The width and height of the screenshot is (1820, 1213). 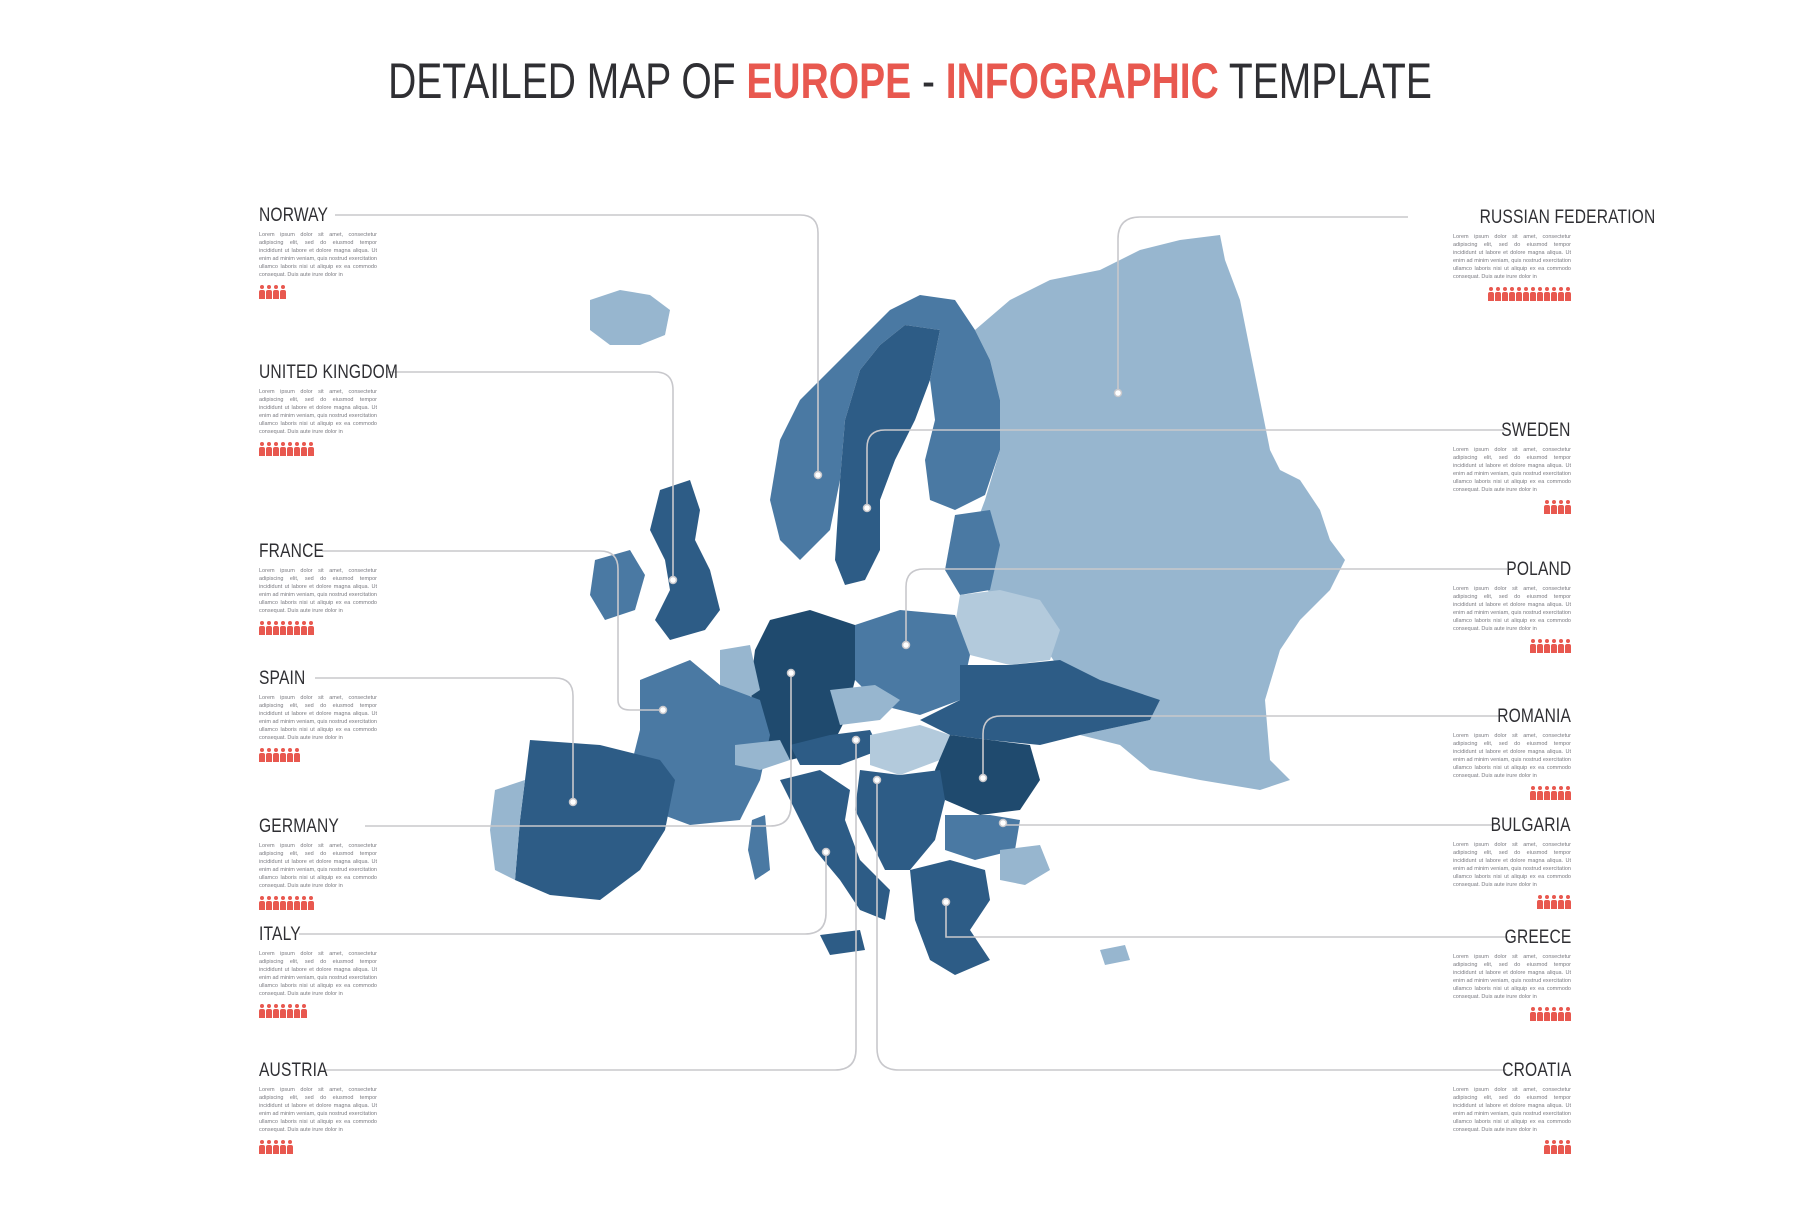 What do you see at coordinates (802, 685) in the screenshot?
I see `region-germany` at bounding box center [802, 685].